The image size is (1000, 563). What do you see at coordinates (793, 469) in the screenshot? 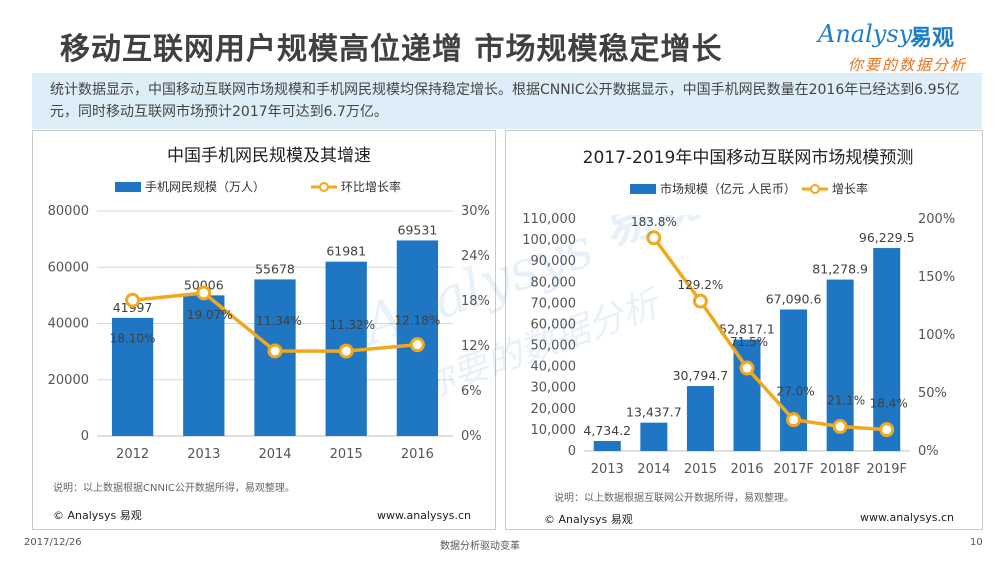
I see `x-tick-label: 2017F` at bounding box center [793, 469].